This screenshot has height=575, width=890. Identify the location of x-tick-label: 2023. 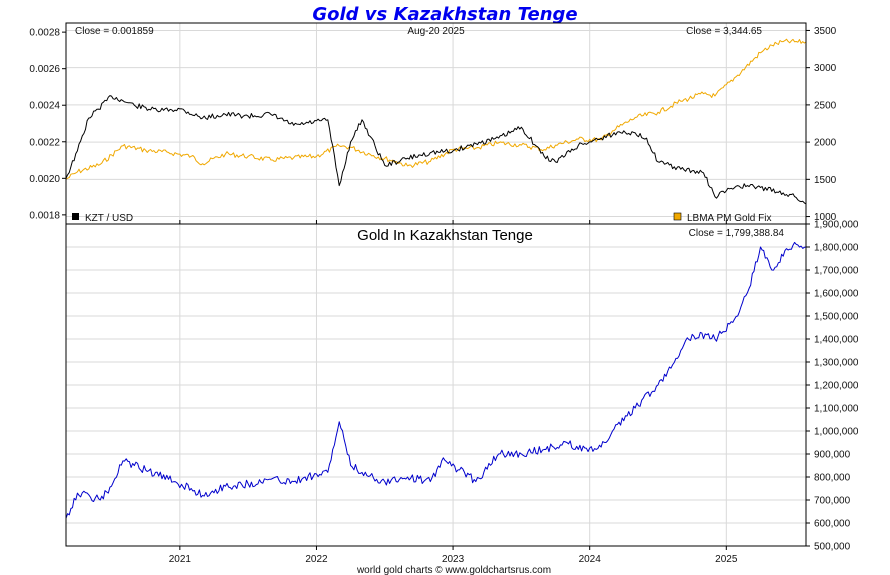
(453, 559).